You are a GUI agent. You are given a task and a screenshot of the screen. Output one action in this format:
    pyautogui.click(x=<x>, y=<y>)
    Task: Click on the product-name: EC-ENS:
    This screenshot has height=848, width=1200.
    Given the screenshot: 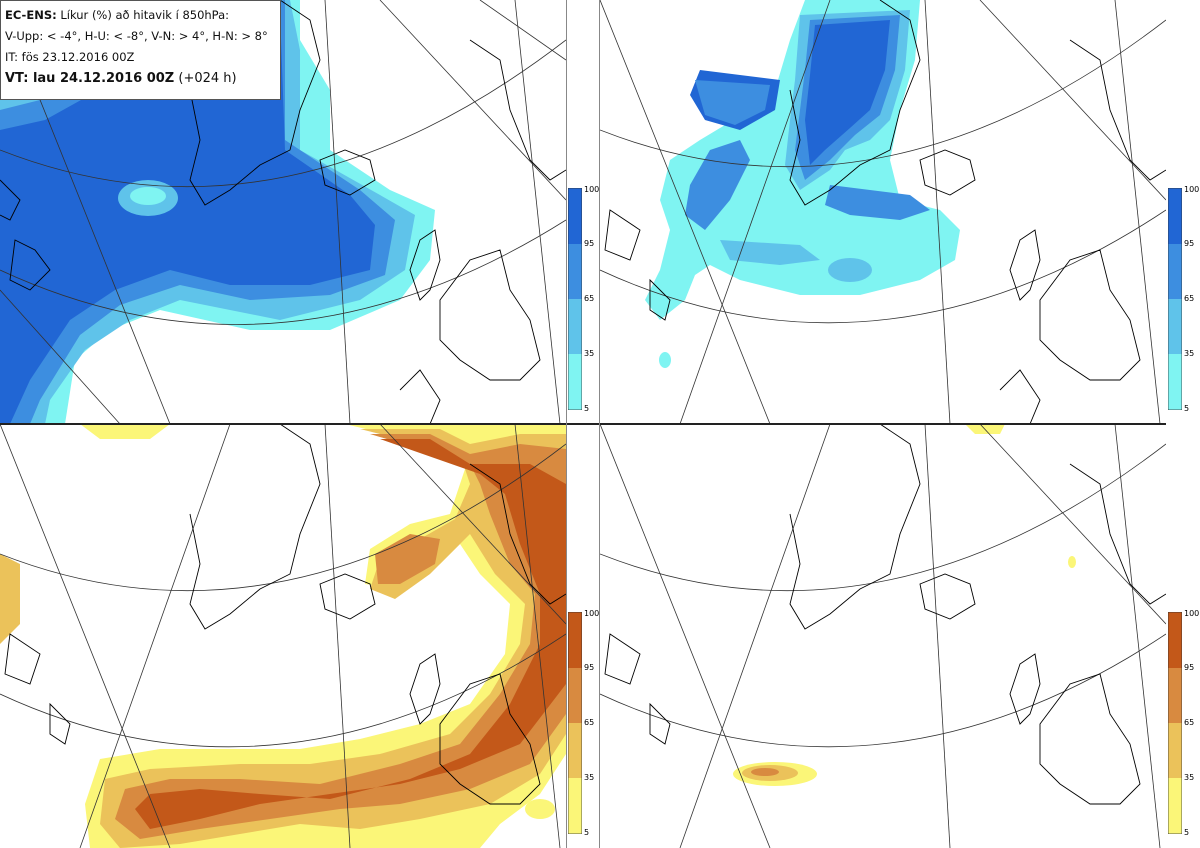 What is the action you would take?
    pyautogui.click(x=31, y=15)
    